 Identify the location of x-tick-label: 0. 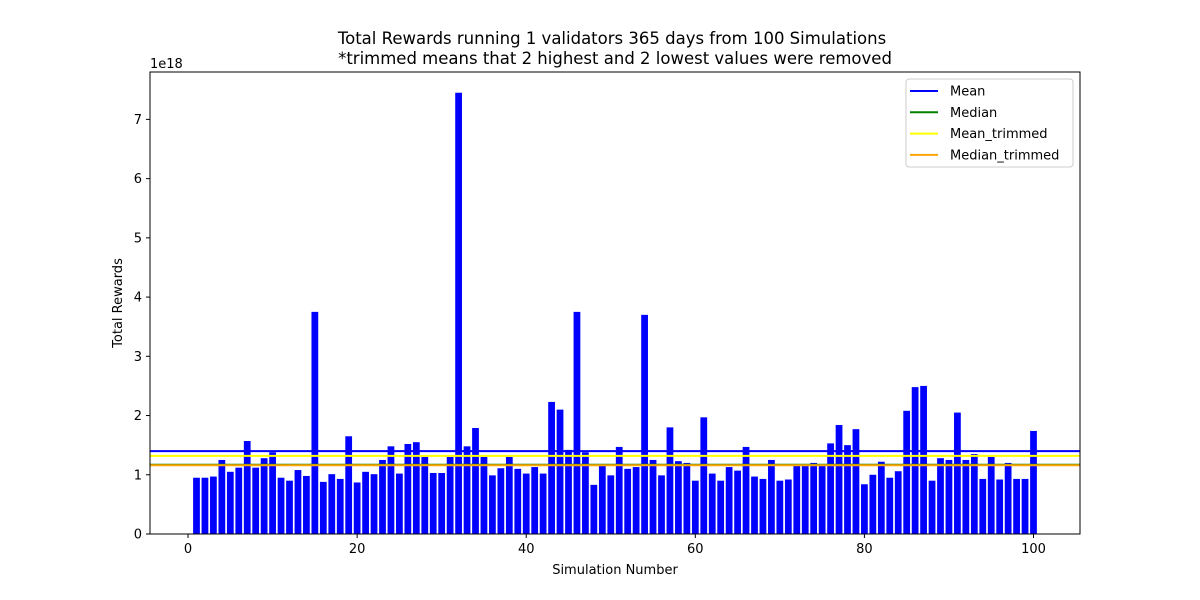
(188, 549).